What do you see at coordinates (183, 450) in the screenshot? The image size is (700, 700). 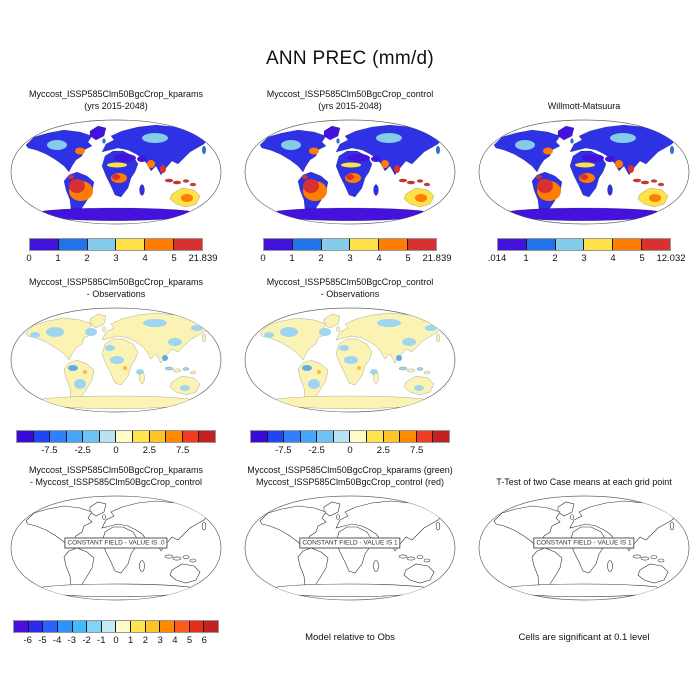 I see `colorbar-tick-label: 7.5` at bounding box center [183, 450].